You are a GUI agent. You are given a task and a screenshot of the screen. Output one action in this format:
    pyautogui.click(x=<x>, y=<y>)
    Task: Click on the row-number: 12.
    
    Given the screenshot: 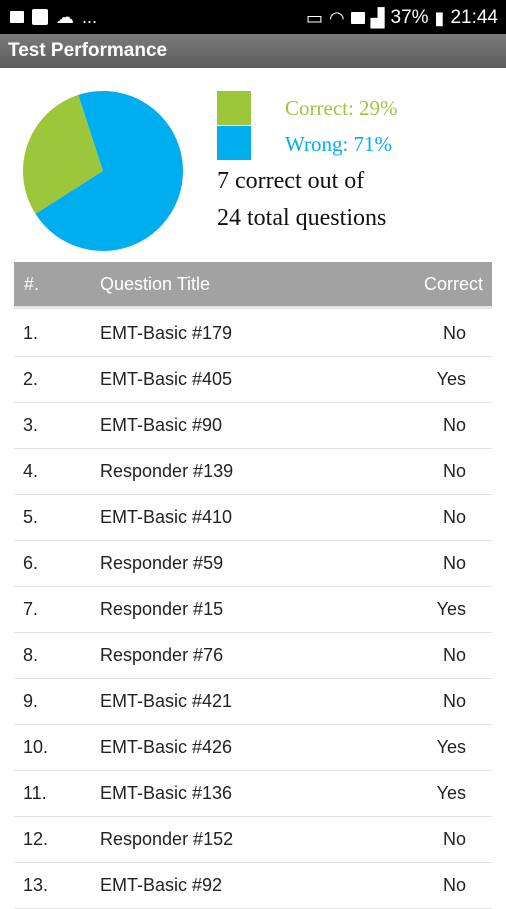 What is the action you would take?
    pyautogui.click(x=36, y=839)
    